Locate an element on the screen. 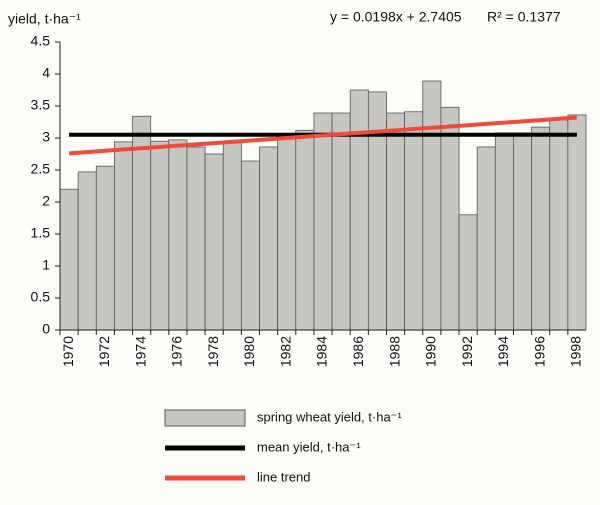 The image size is (600, 505). x-tick-label: 1980 is located at coordinates (249, 351).